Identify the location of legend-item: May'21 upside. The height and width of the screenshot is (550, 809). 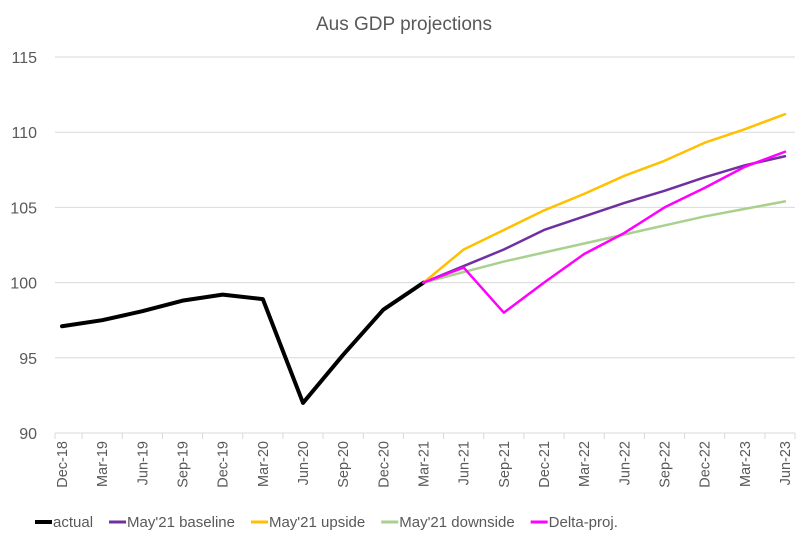
(307, 522).